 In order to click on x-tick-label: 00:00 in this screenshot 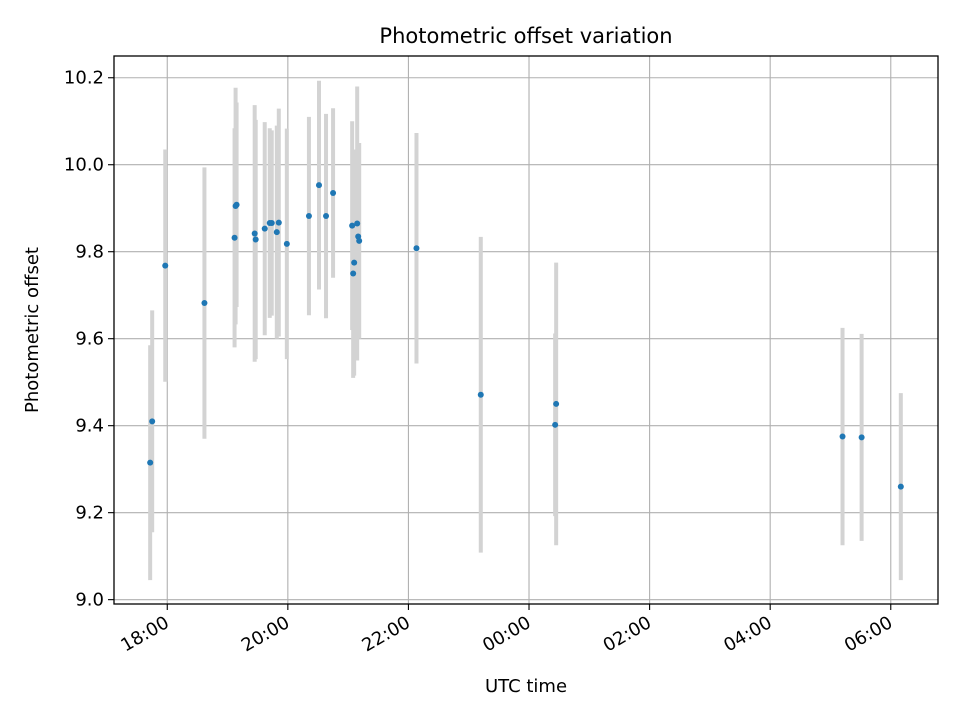, I will do `click(506, 634)`.